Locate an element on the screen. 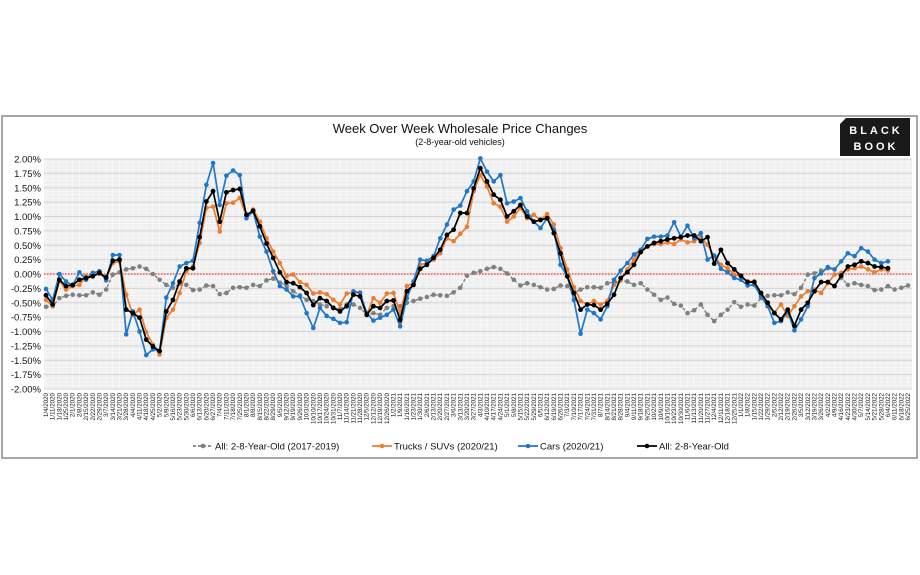 The image size is (920, 575). x-tick-label: 3/27/2021 is located at coordinates (474, 406).